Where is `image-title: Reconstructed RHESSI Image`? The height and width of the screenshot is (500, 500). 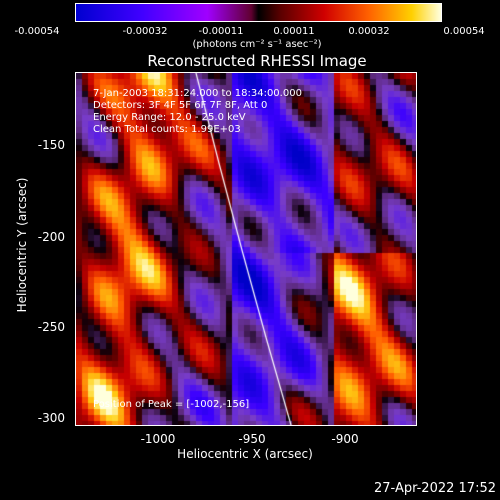 image-title: Reconstructed RHESSI Image is located at coordinates (257, 61).